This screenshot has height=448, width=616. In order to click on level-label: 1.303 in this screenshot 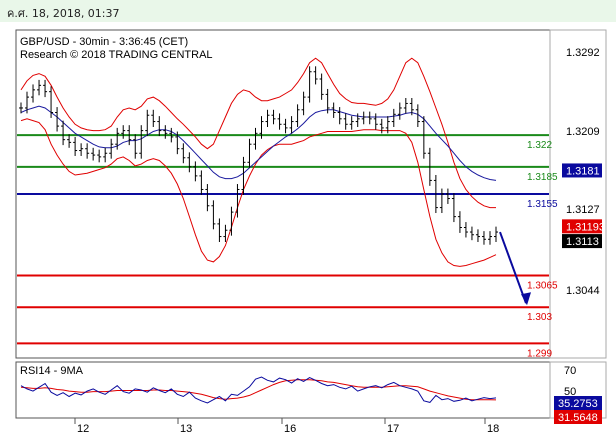, I will do `click(539, 317)`.